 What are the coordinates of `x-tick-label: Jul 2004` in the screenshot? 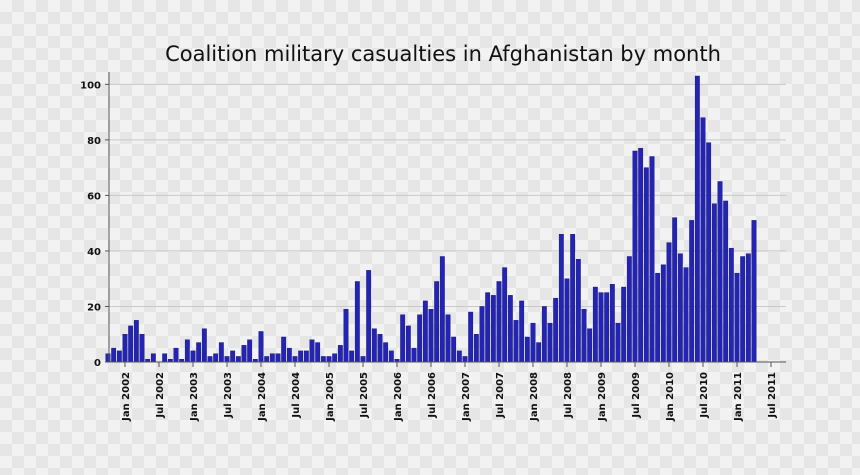 It's located at (296, 395).